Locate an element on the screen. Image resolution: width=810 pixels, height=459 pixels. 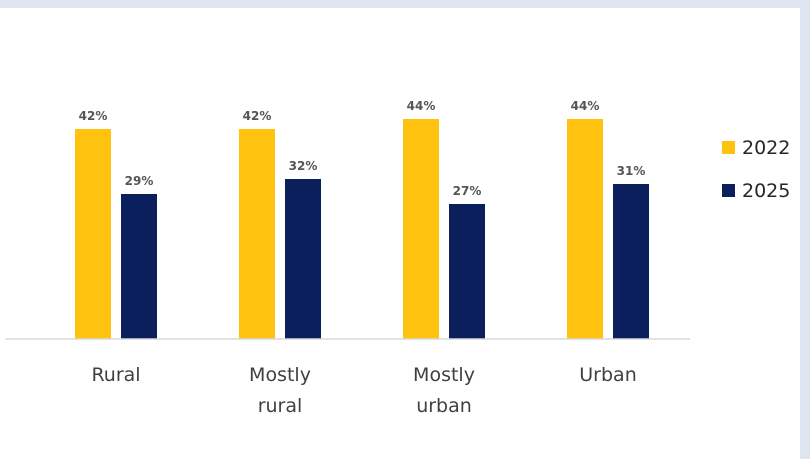
category-label-3-0: Urban is located at coordinates (607, 375).